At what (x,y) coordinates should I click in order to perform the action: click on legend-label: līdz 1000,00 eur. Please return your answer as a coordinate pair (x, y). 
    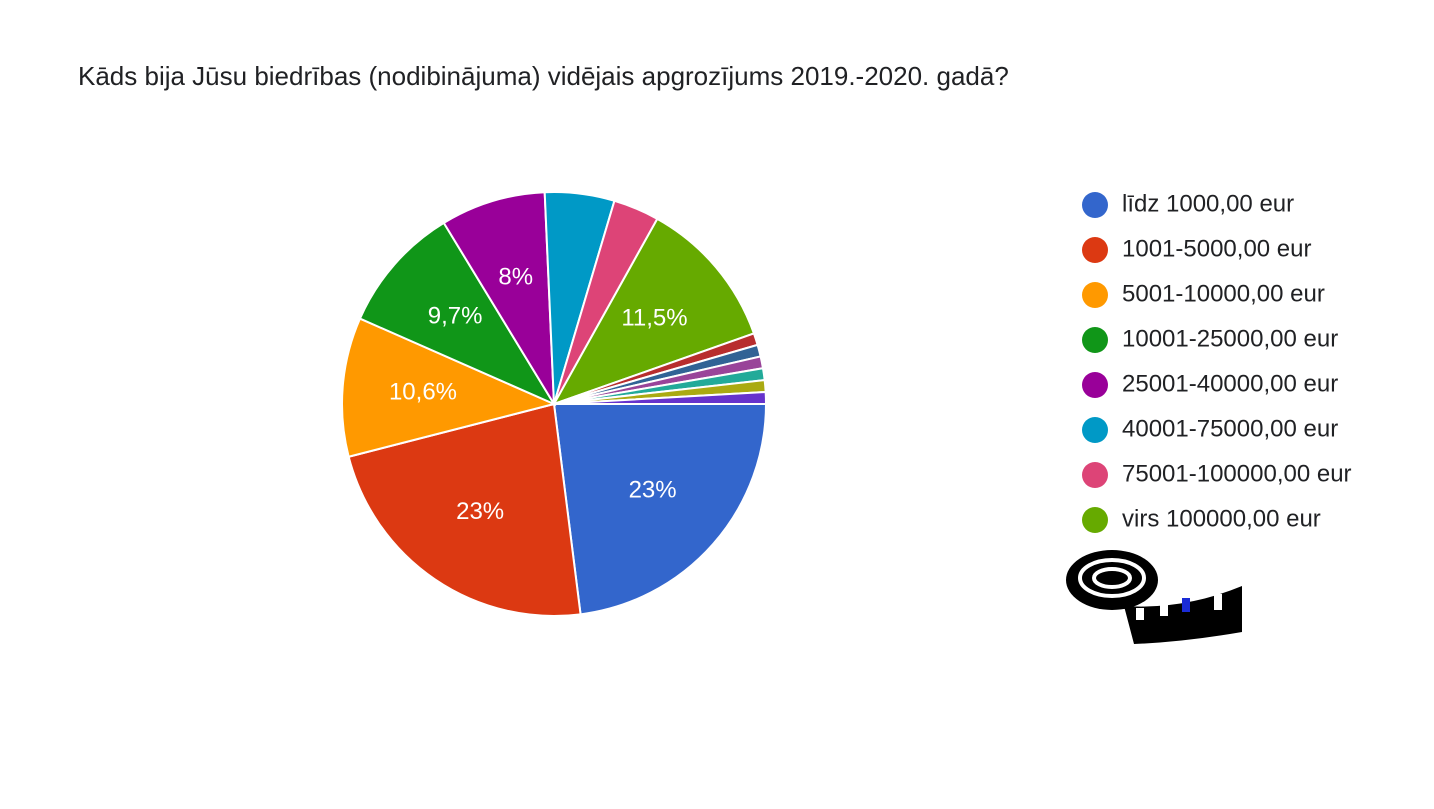
    Looking at the image, I should click on (1208, 203).